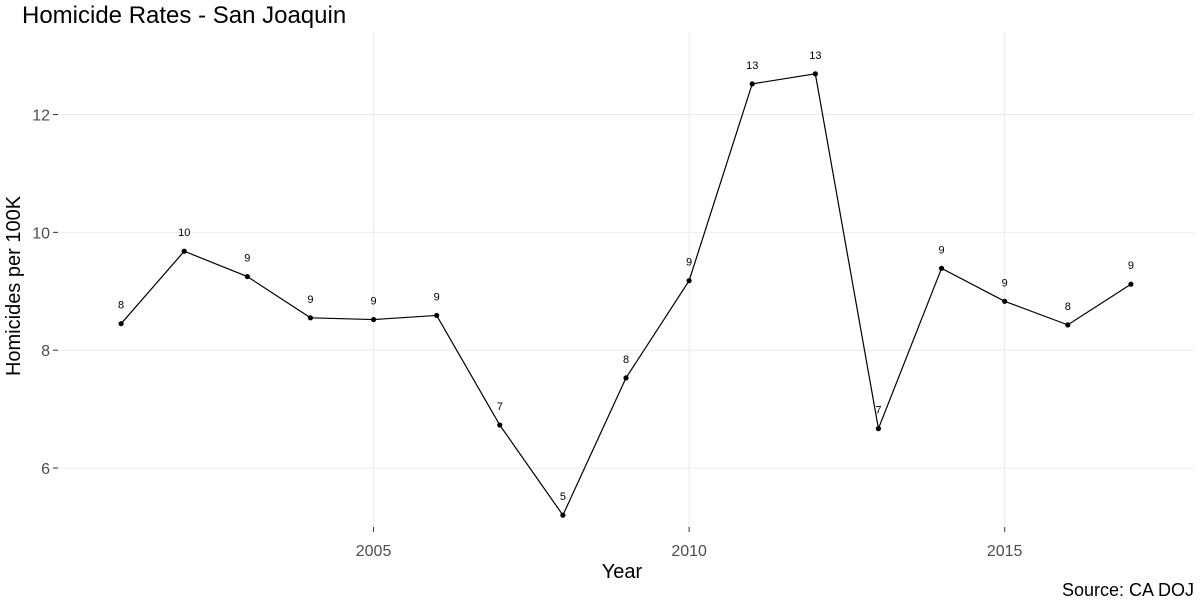 This screenshot has width=1200, height=600. What do you see at coordinates (689, 551) in the screenshot?
I see `x-tick-label: 2010` at bounding box center [689, 551].